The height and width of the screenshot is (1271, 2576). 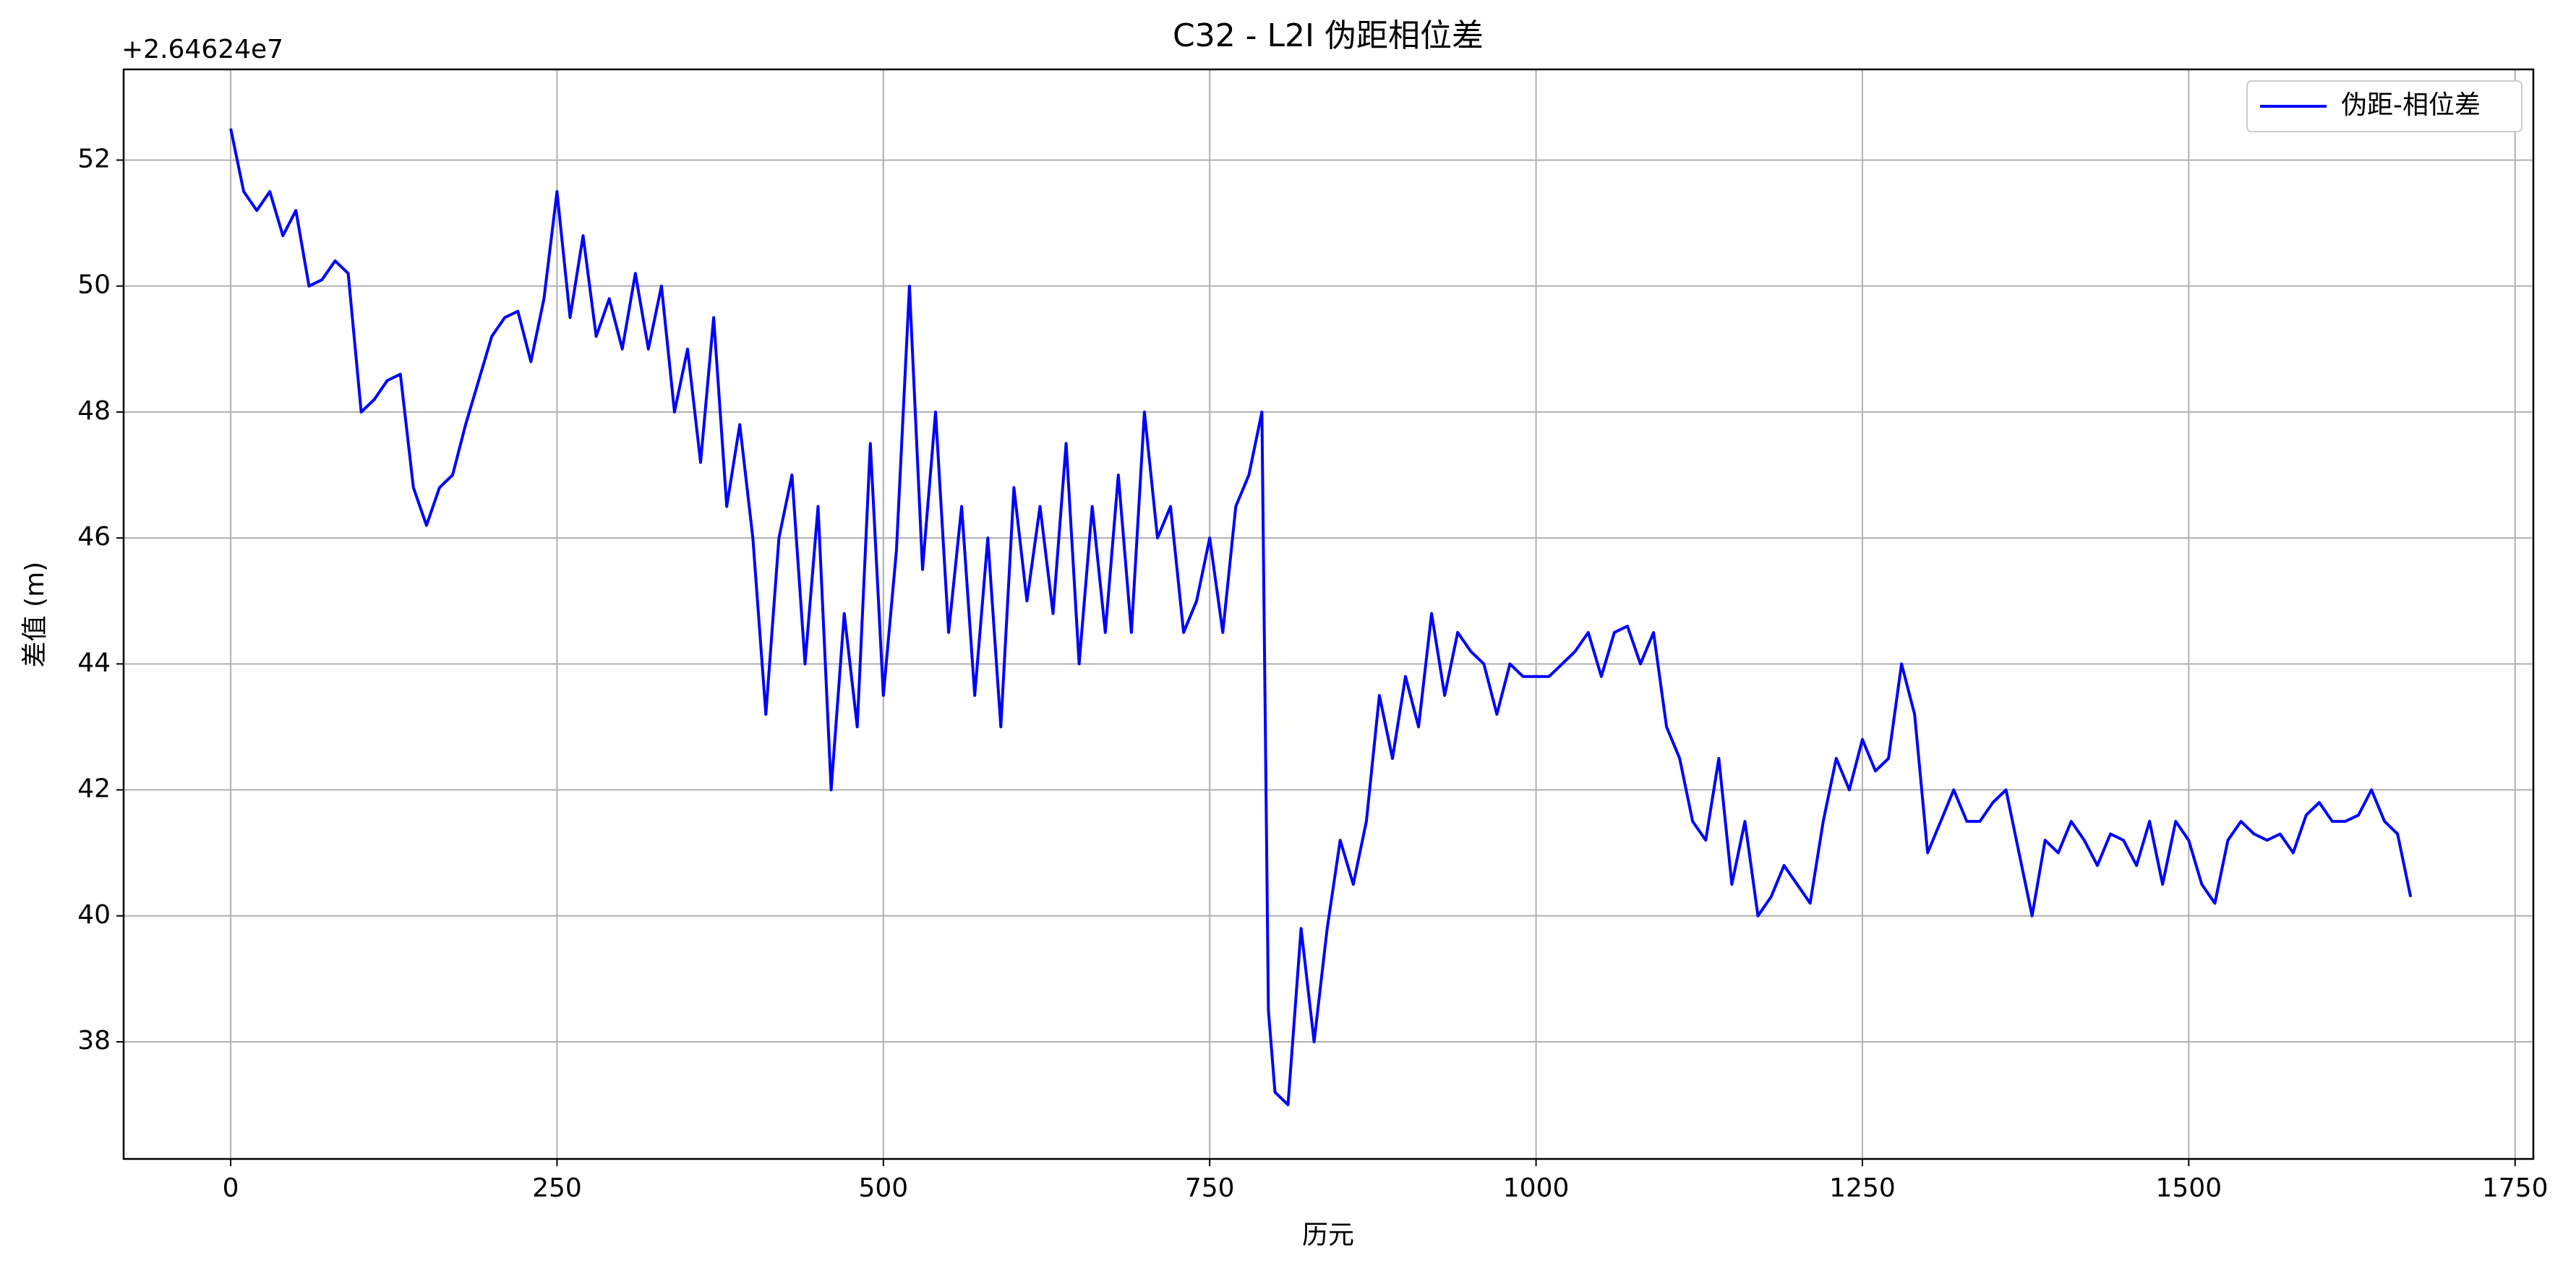 What do you see at coordinates (557, 1188) in the screenshot?
I see `x-tick-label: 250` at bounding box center [557, 1188].